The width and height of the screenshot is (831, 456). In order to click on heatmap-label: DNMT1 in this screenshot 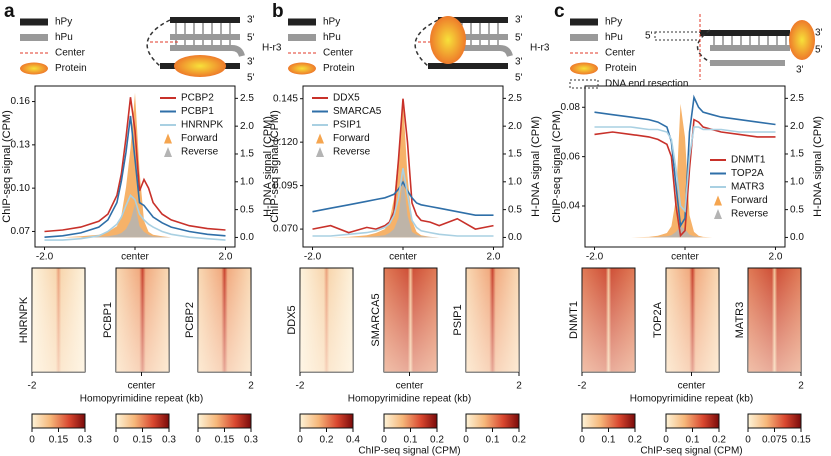, I will do `click(574, 320)`.